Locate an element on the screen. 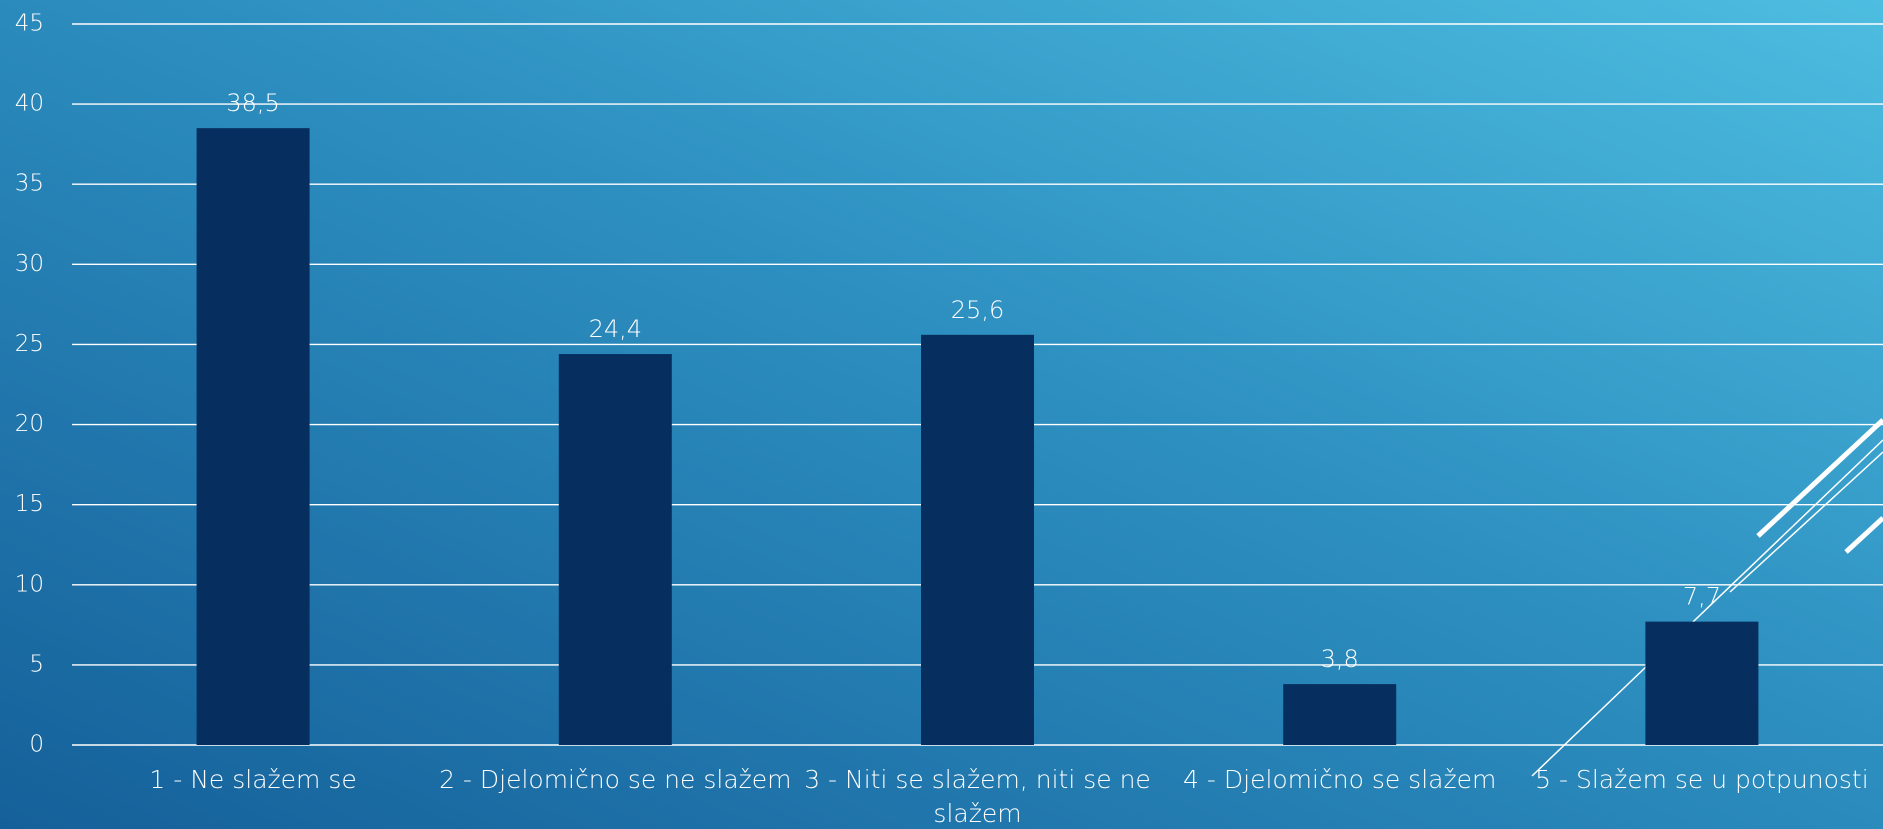 This screenshot has height=829, width=1883. x-tick-label: 1 - Ne slažem se is located at coordinates (252, 779).